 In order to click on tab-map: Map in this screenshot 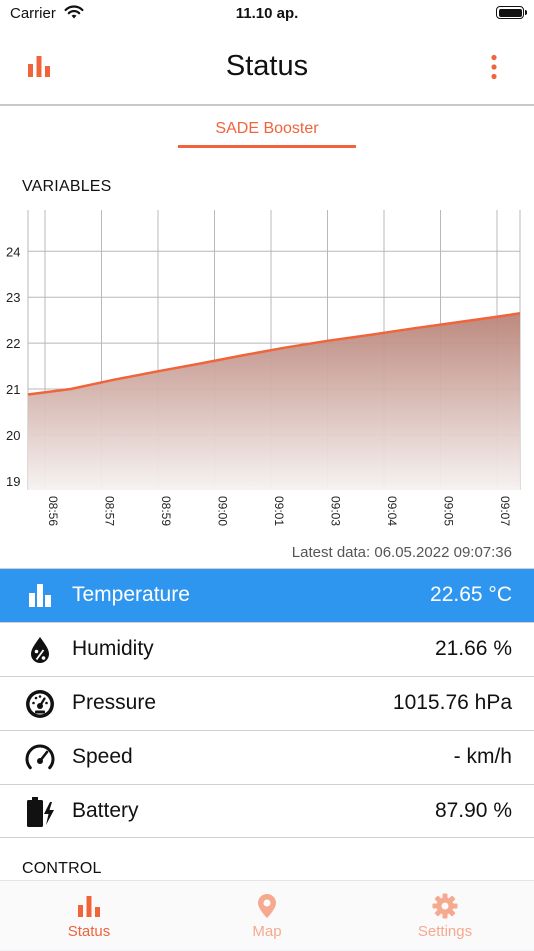, I will do `click(267, 916)`.